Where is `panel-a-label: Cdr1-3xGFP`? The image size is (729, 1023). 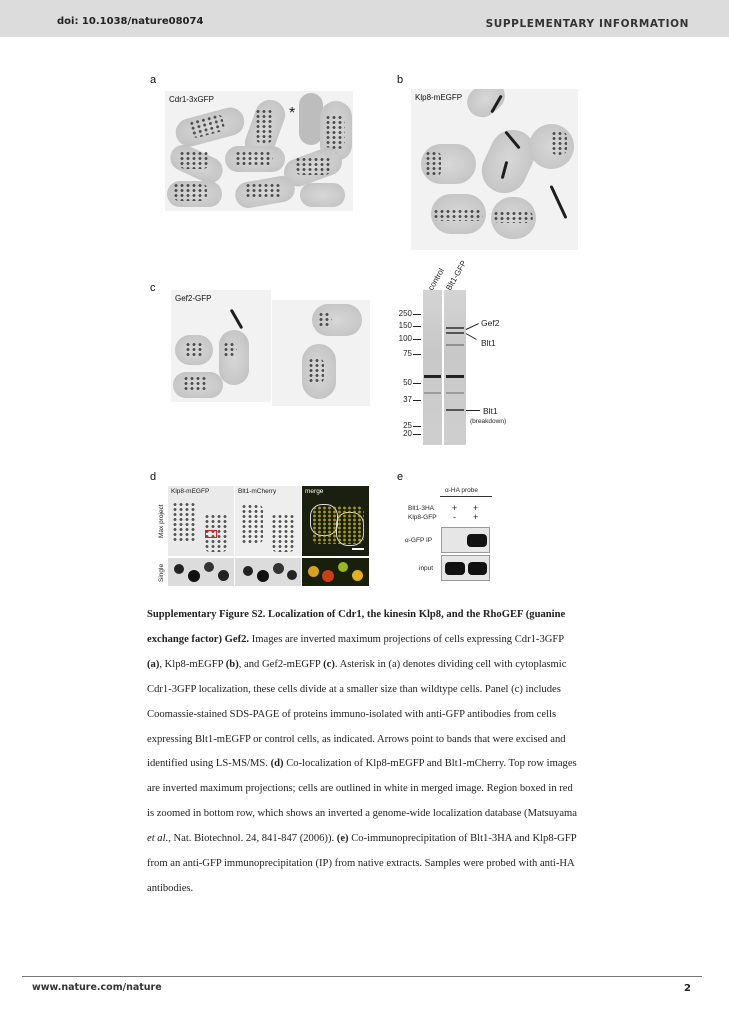
panel-a-label: Cdr1-3xGFP is located at coordinates (191, 99).